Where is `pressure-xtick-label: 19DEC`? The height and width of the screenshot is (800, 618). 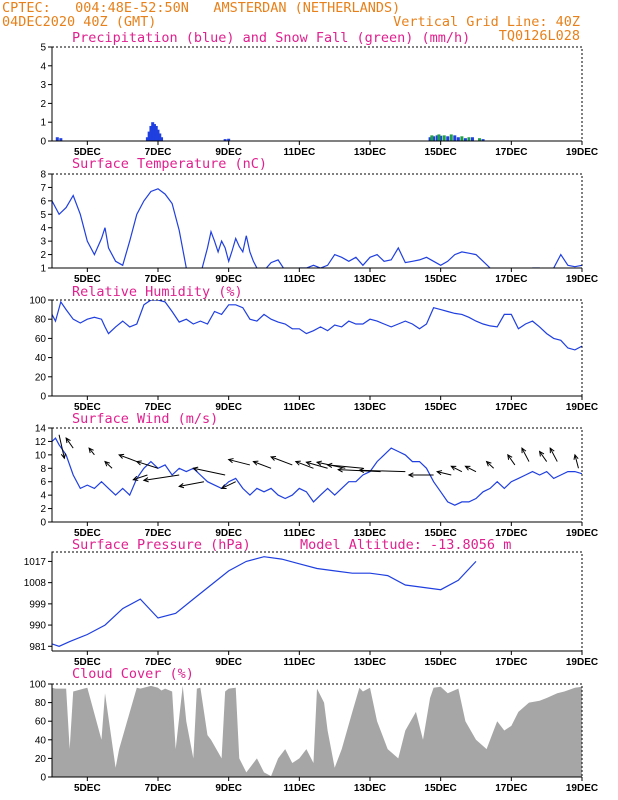
pressure-xtick-label: 19DEC is located at coordinates (582, 662).